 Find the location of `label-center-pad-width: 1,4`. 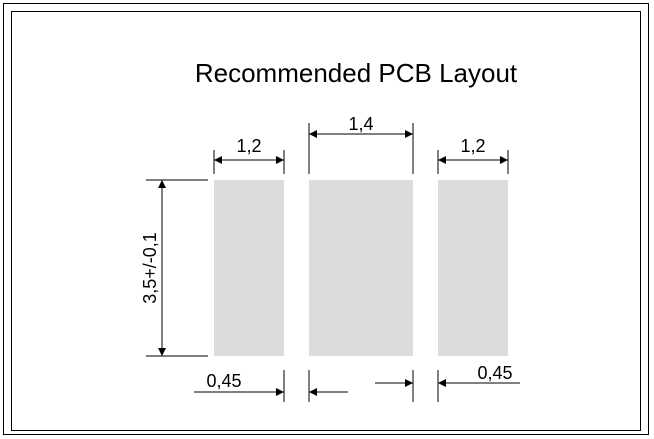

label-center-pad-width: 1,4 is located at coordinates (360, 124).